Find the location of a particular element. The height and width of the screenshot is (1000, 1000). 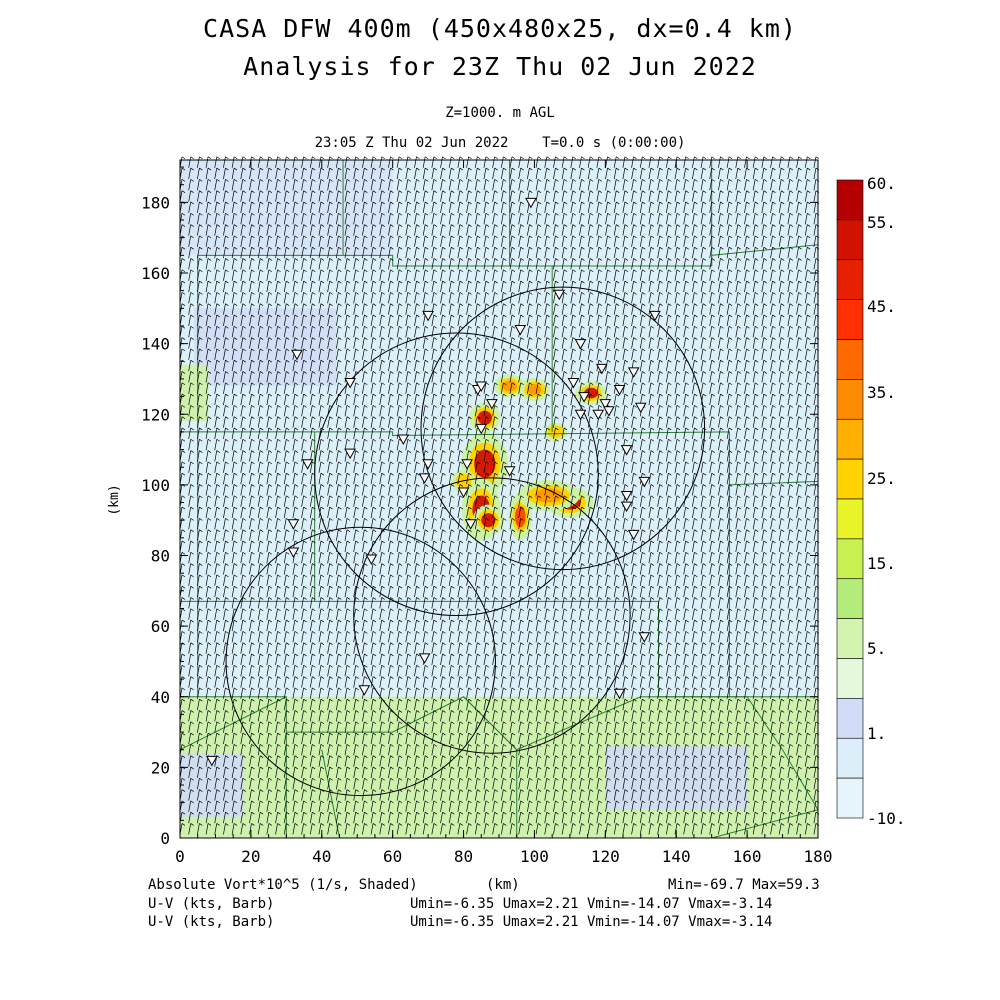

y-tick-label: 60 is located at coordinates (160, 626).